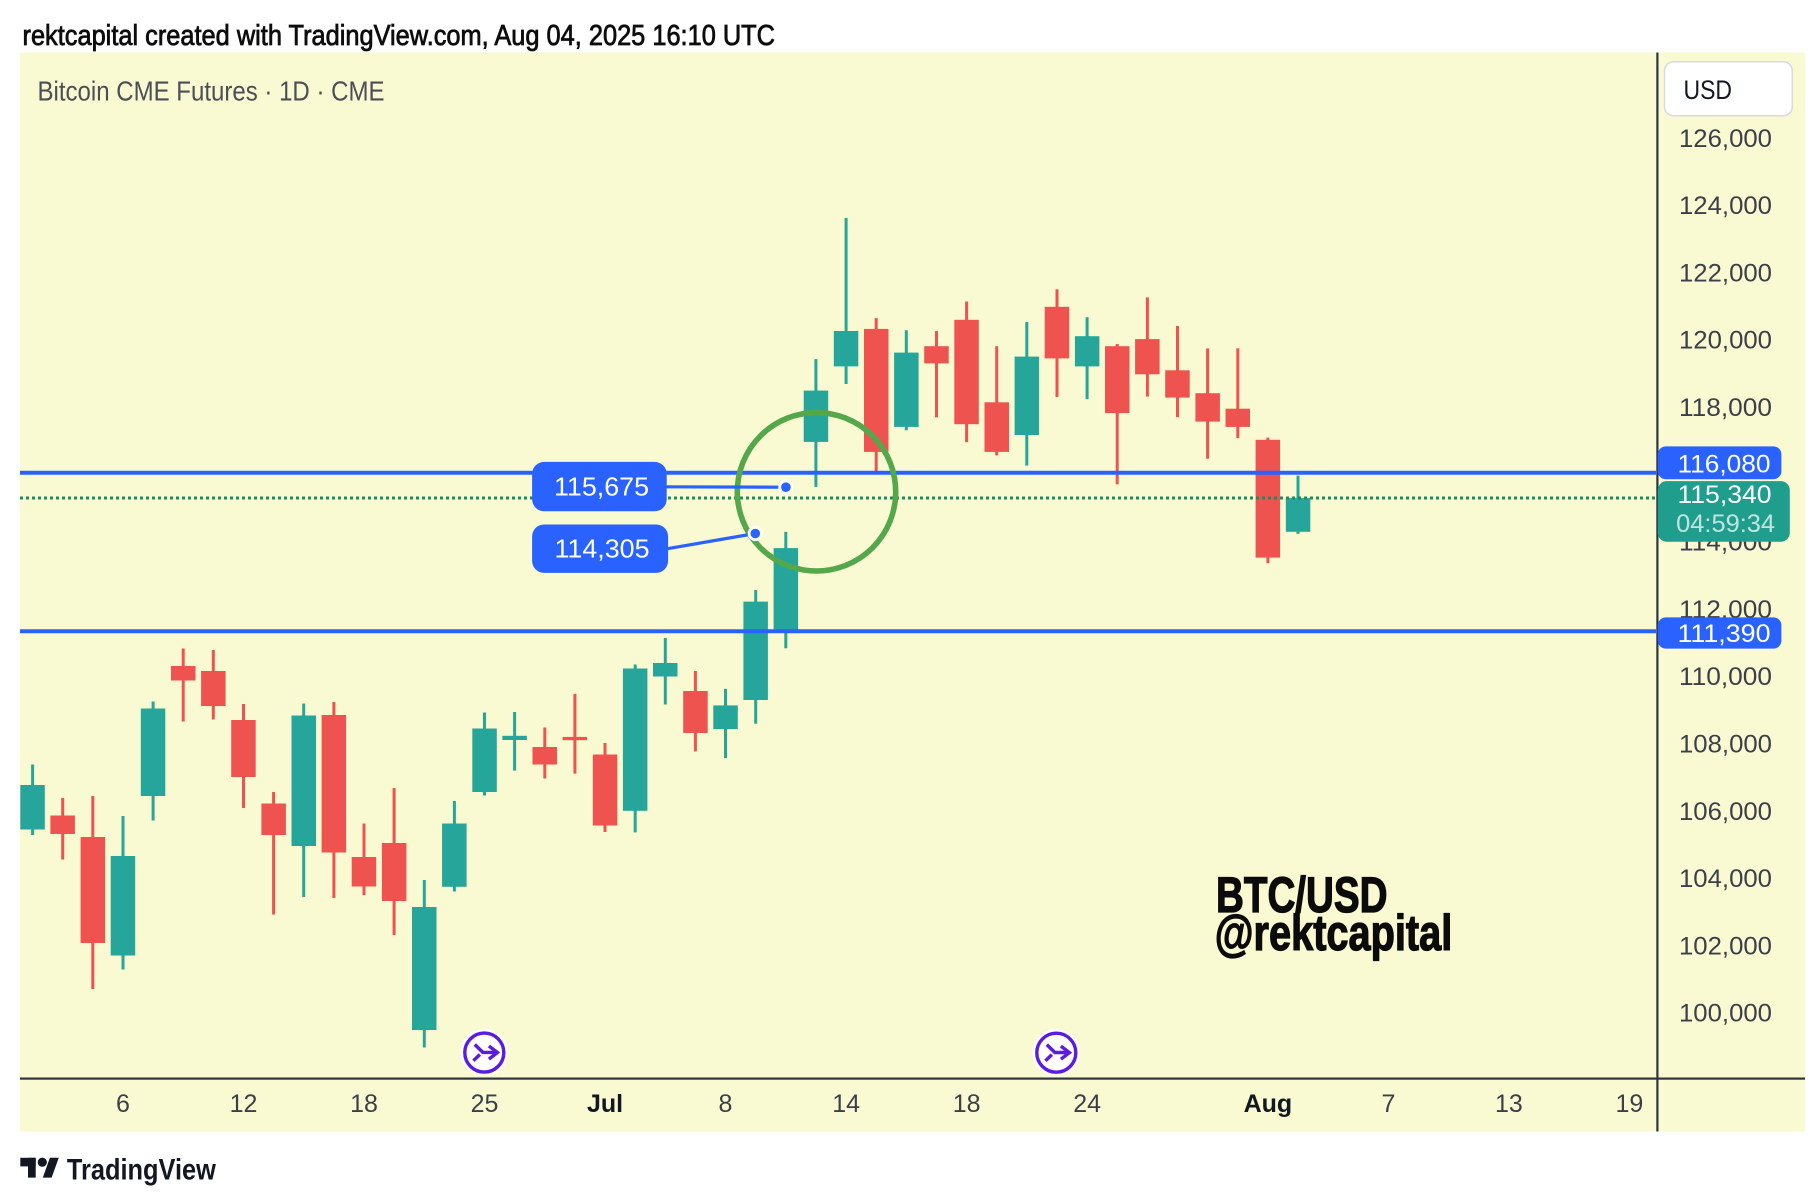 The height and width of the screenshot is (1204, 1820). Describe the element at coordinates (1725, 879) in the screenshot. I see `svg-text: 104,000` at that location.